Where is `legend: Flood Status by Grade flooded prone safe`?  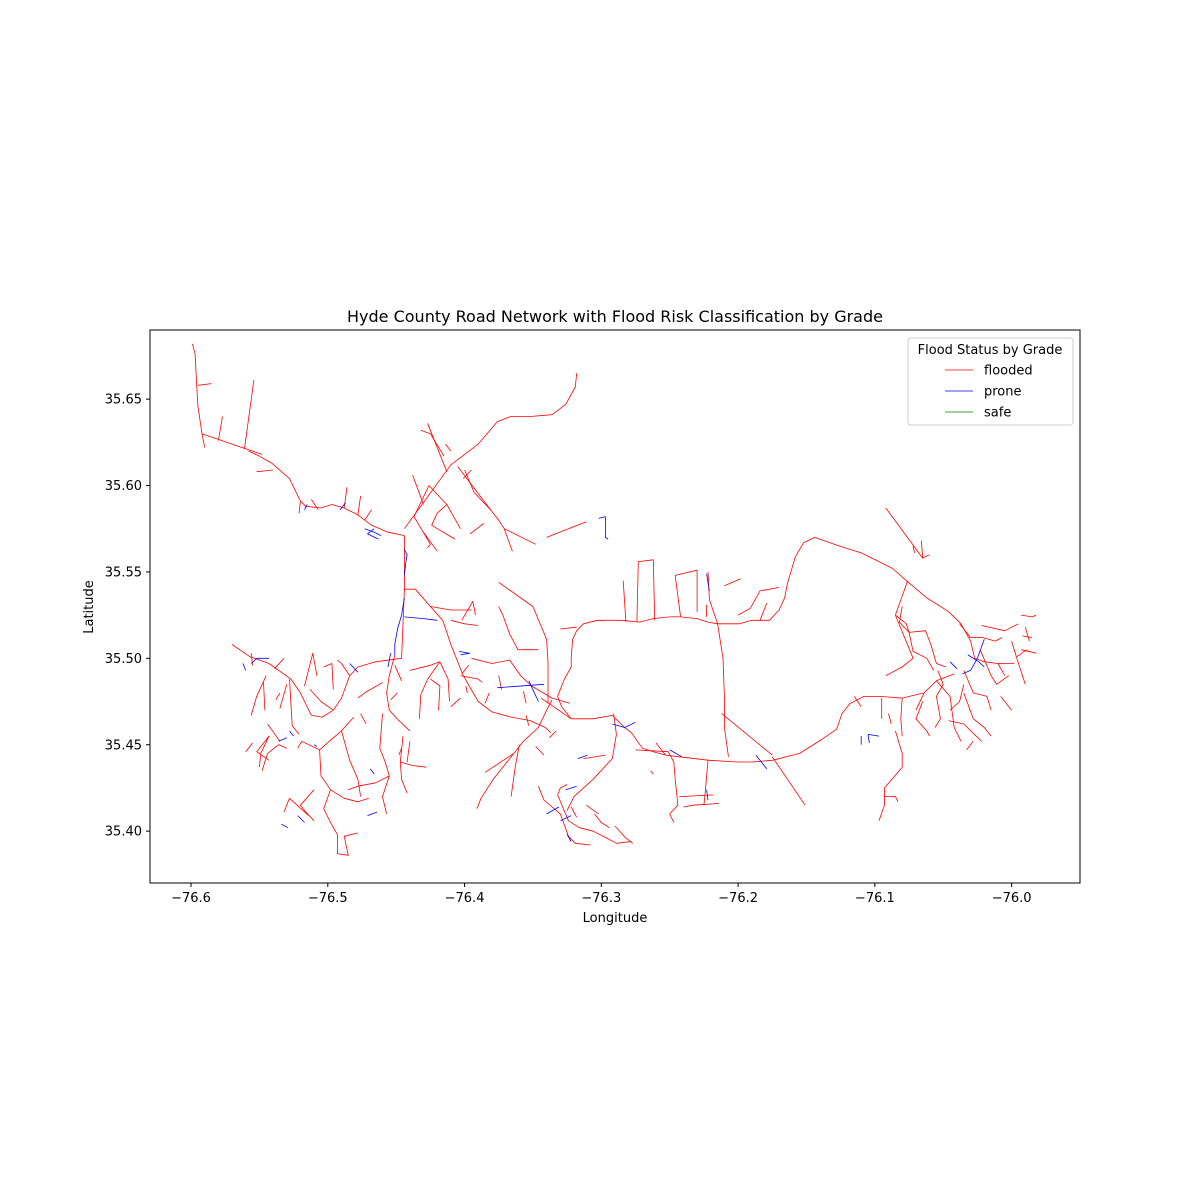
legend: Flood Status by Grade flooded prone safe is located at coordinates (990, 381).